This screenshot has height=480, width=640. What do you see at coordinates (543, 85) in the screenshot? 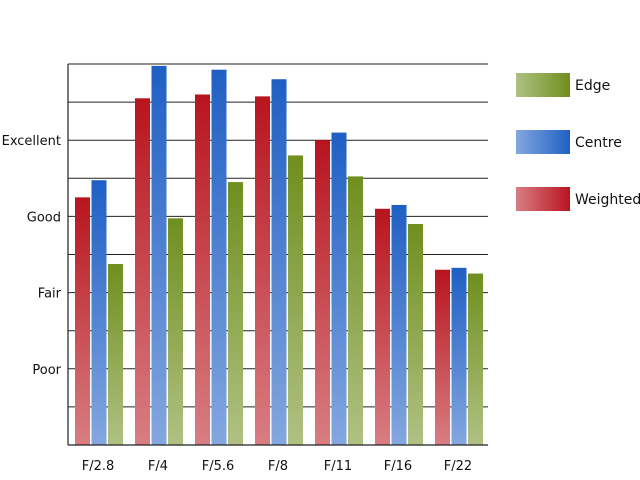
I see `legend-swatch-edge` at bounding box center [543, 85].